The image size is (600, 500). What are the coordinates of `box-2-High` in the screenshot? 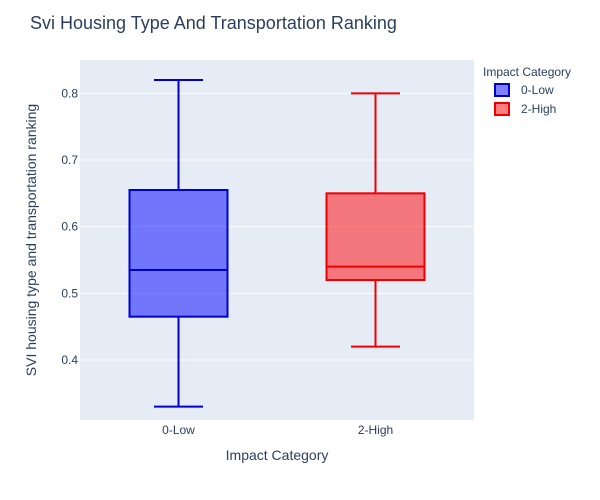 It's located at (375, 220).